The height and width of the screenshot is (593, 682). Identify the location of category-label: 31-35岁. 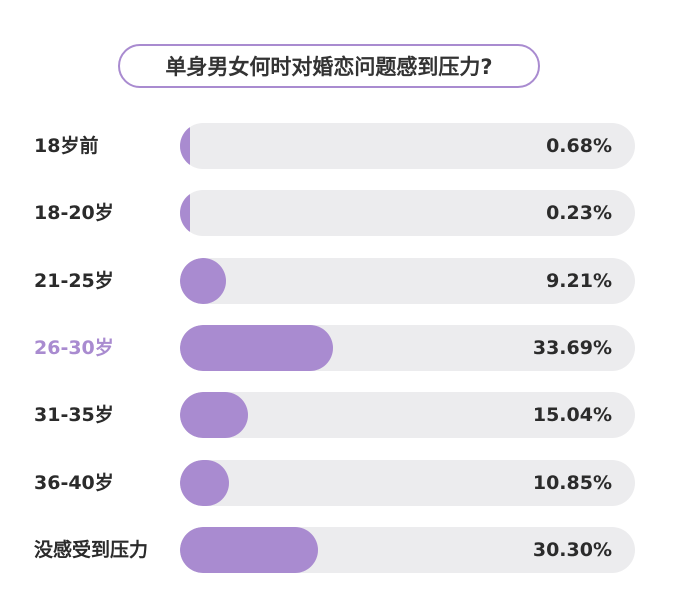
(74, 415).